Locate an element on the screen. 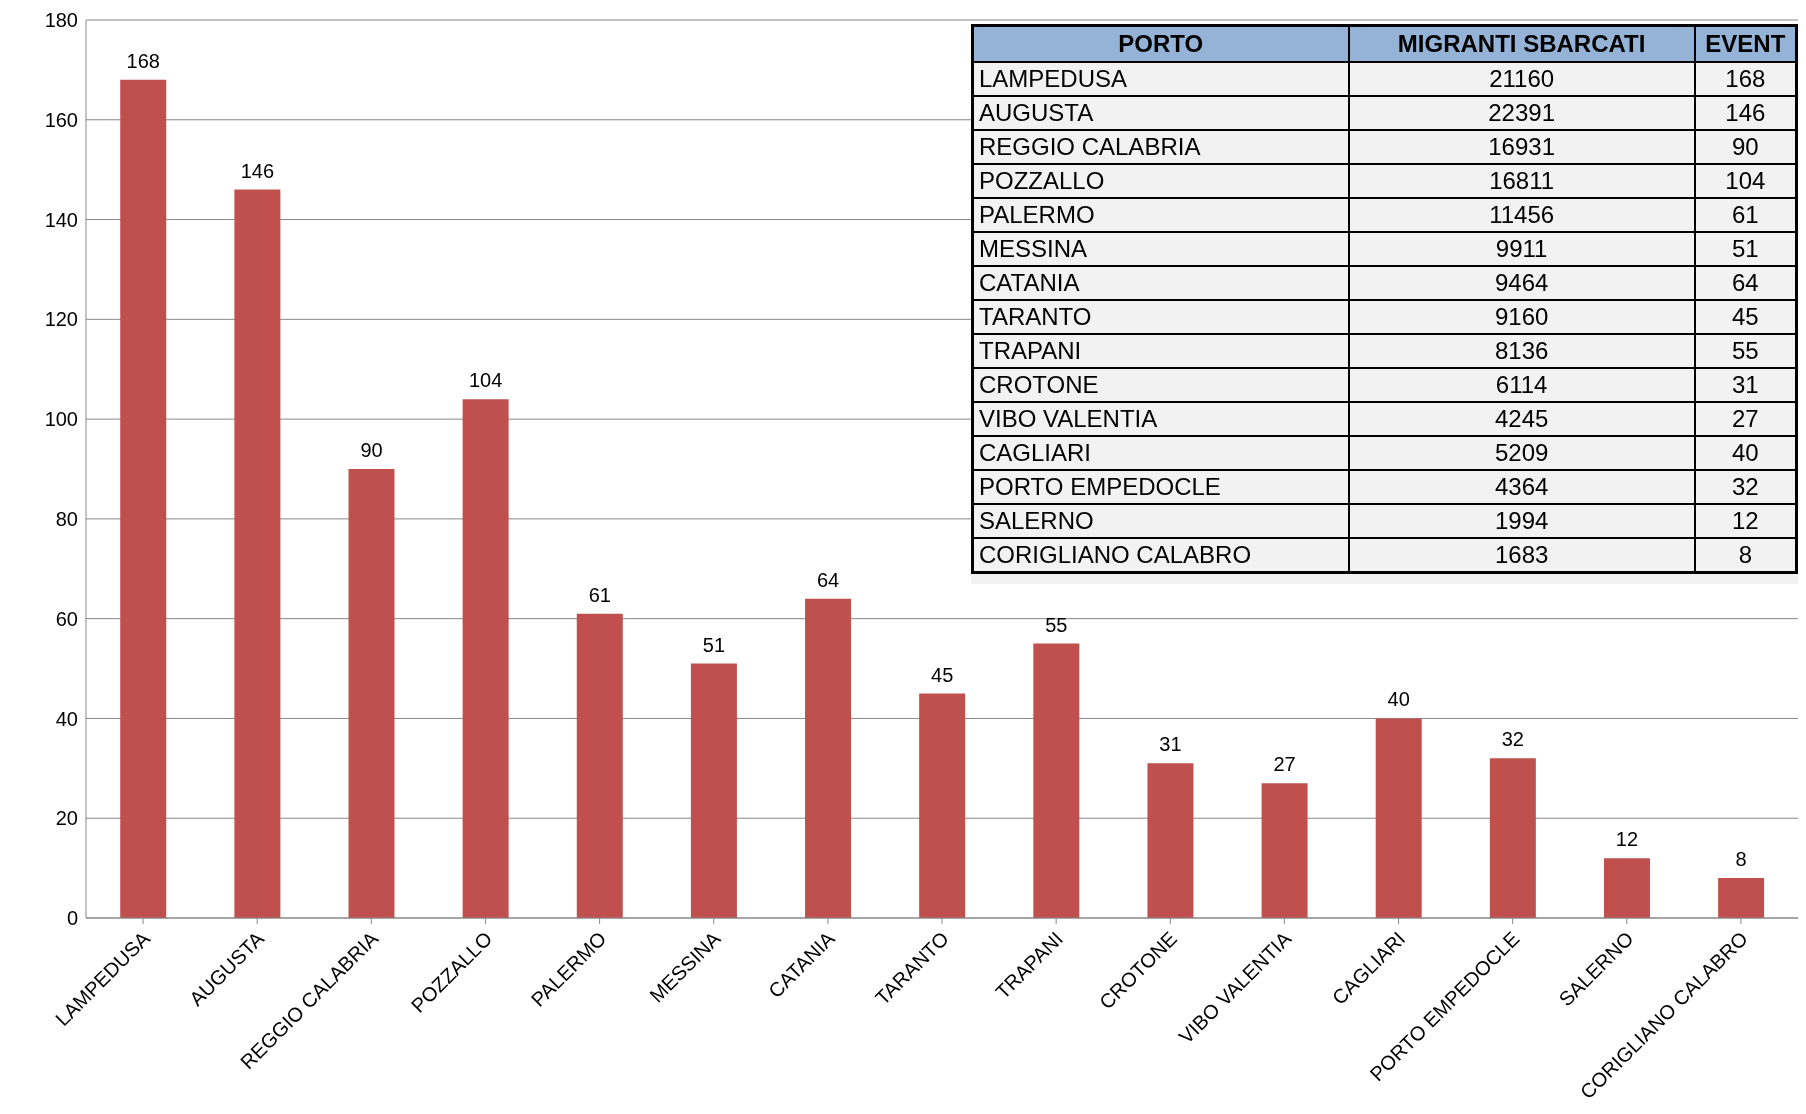  y-tick-label: 40 is located at coordinates (66, 718).